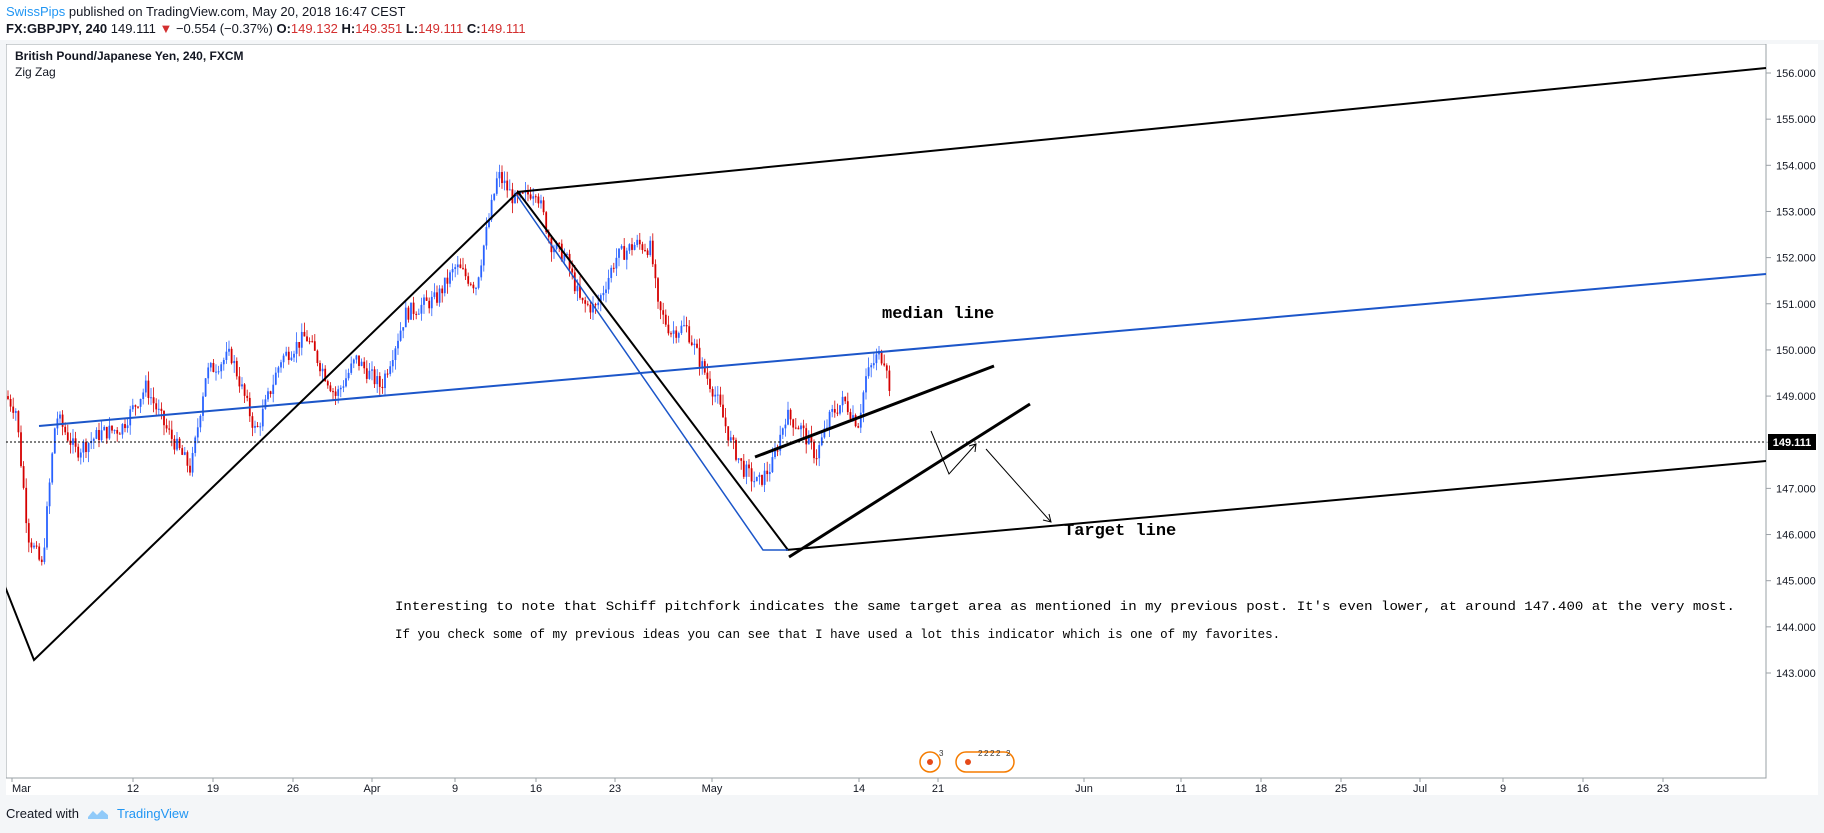 This screenshot has height=833, width=1824. I want to click on high-label: H:, so click(348, 28).